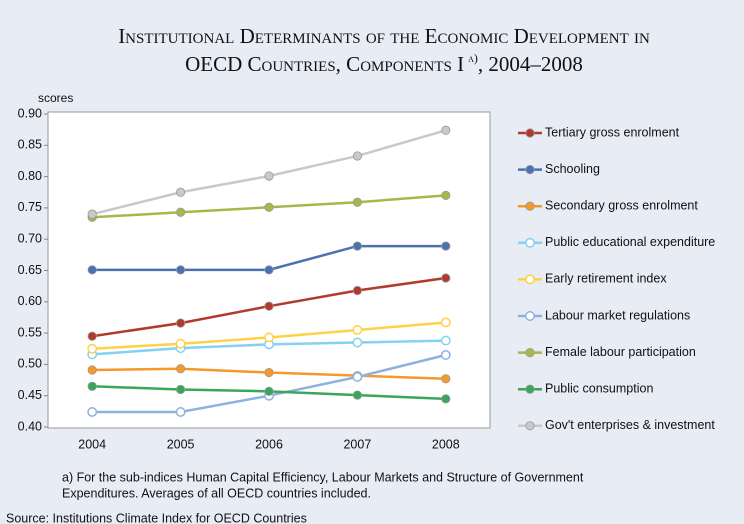 The image size is (744, 524). Describe the element at coordinates (621, 205) in the screenshot. I see `legend-label: Secondary gross enrolment` at that location.